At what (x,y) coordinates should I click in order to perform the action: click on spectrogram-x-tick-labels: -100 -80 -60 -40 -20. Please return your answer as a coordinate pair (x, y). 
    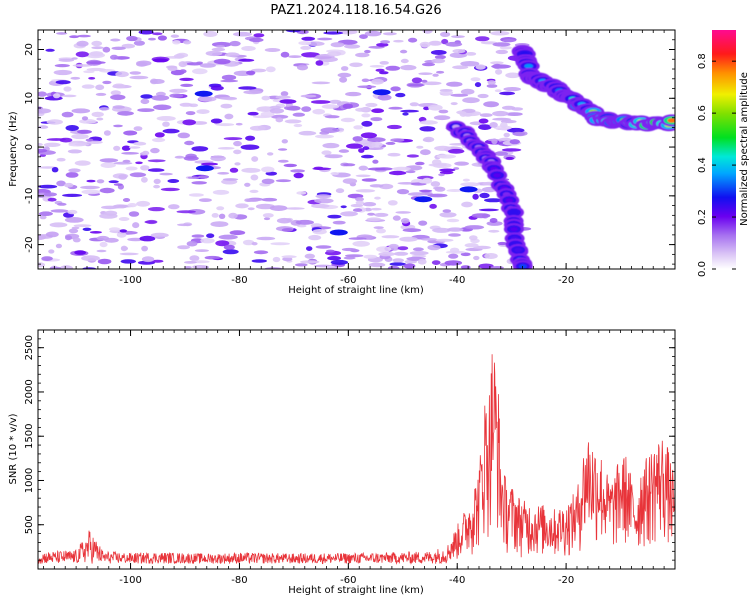
    Looking at the image, I should click on (346, 280).